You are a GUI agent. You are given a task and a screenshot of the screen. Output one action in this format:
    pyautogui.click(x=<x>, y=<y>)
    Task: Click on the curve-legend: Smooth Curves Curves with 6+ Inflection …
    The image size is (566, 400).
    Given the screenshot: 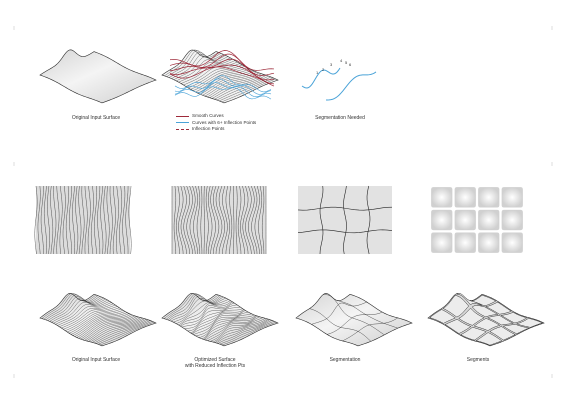 What is the action you would take?
    pyautogui.click(x=216, y=123)
    